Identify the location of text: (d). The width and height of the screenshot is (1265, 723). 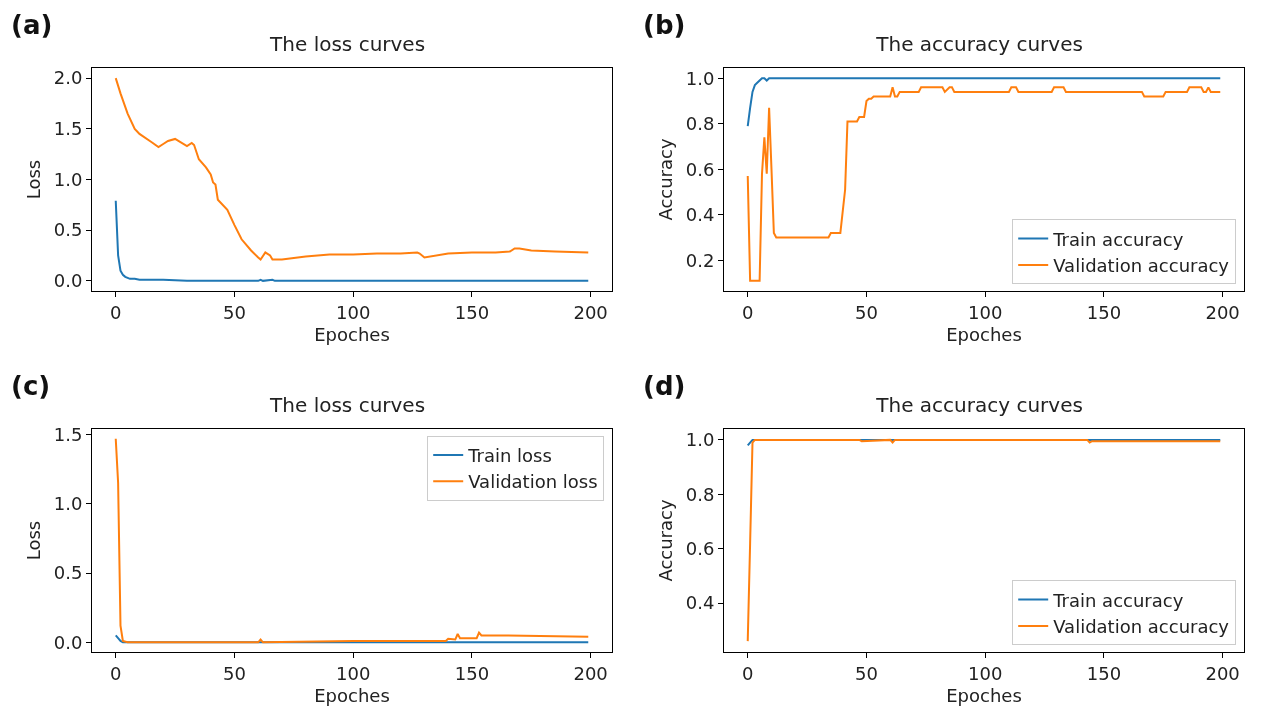
(664, 386).